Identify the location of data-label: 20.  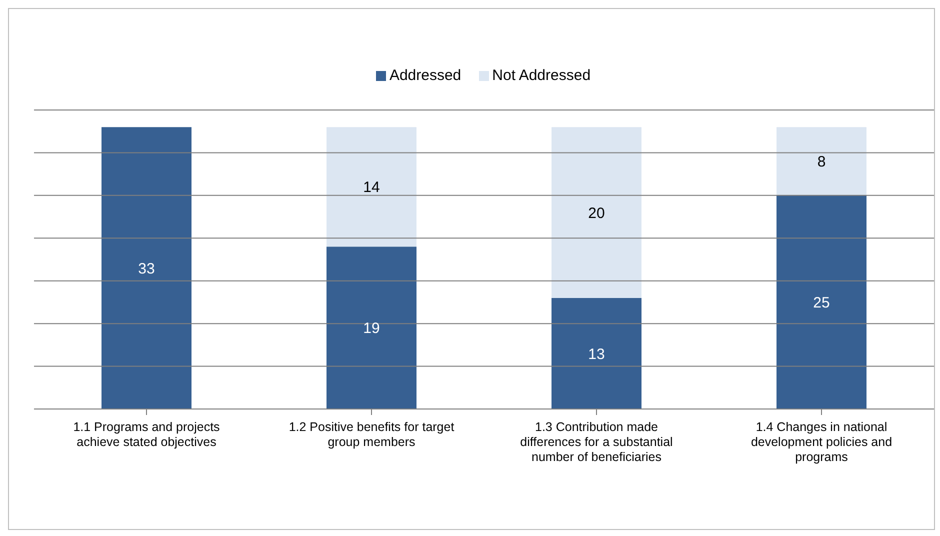
(596, 213).